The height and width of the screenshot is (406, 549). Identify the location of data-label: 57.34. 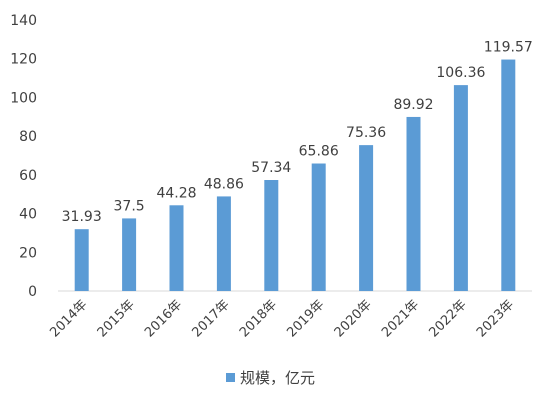
(271, 168).